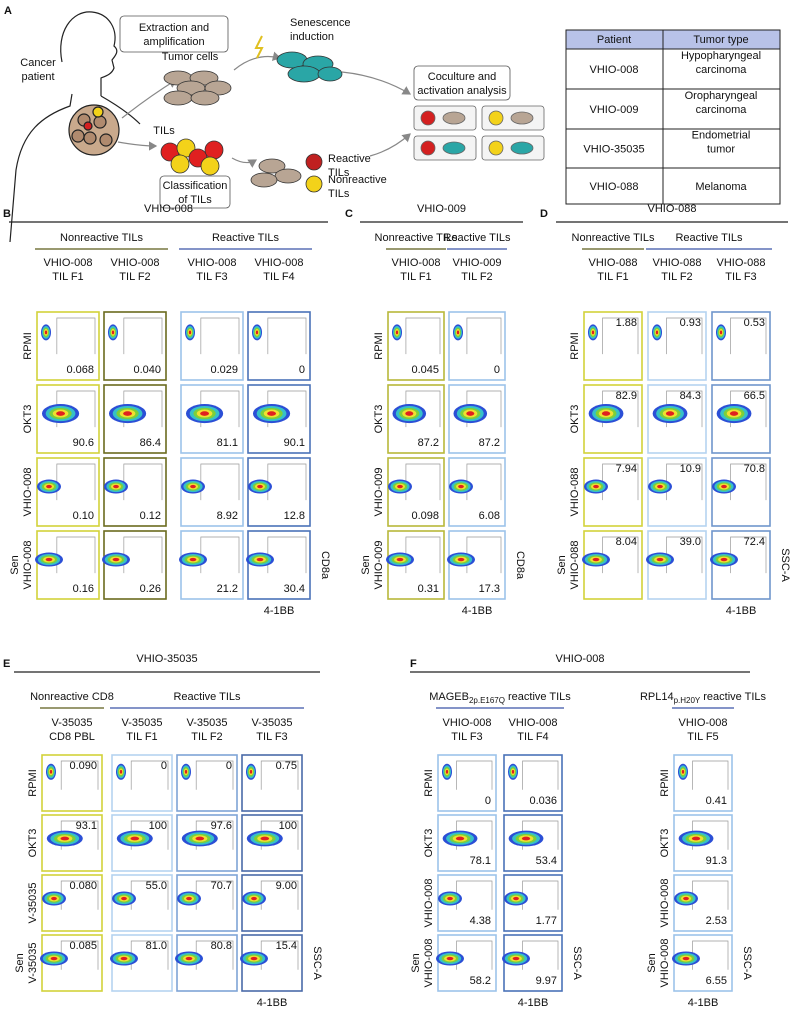  I want to click on til-cells-icon, so click(241, 165).